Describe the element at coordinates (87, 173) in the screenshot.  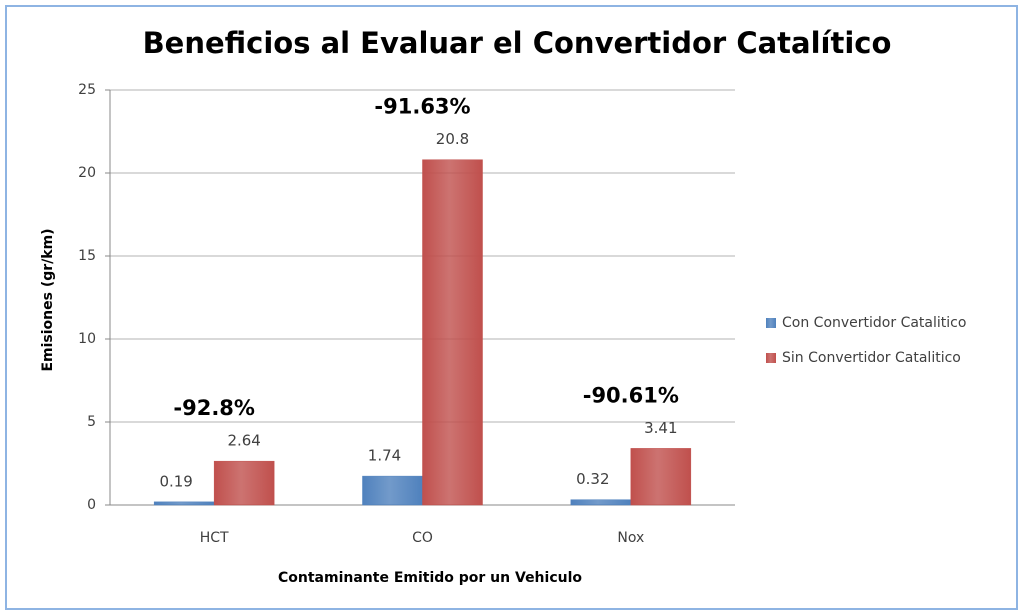
I see `y-tick-label: 20` at that location.